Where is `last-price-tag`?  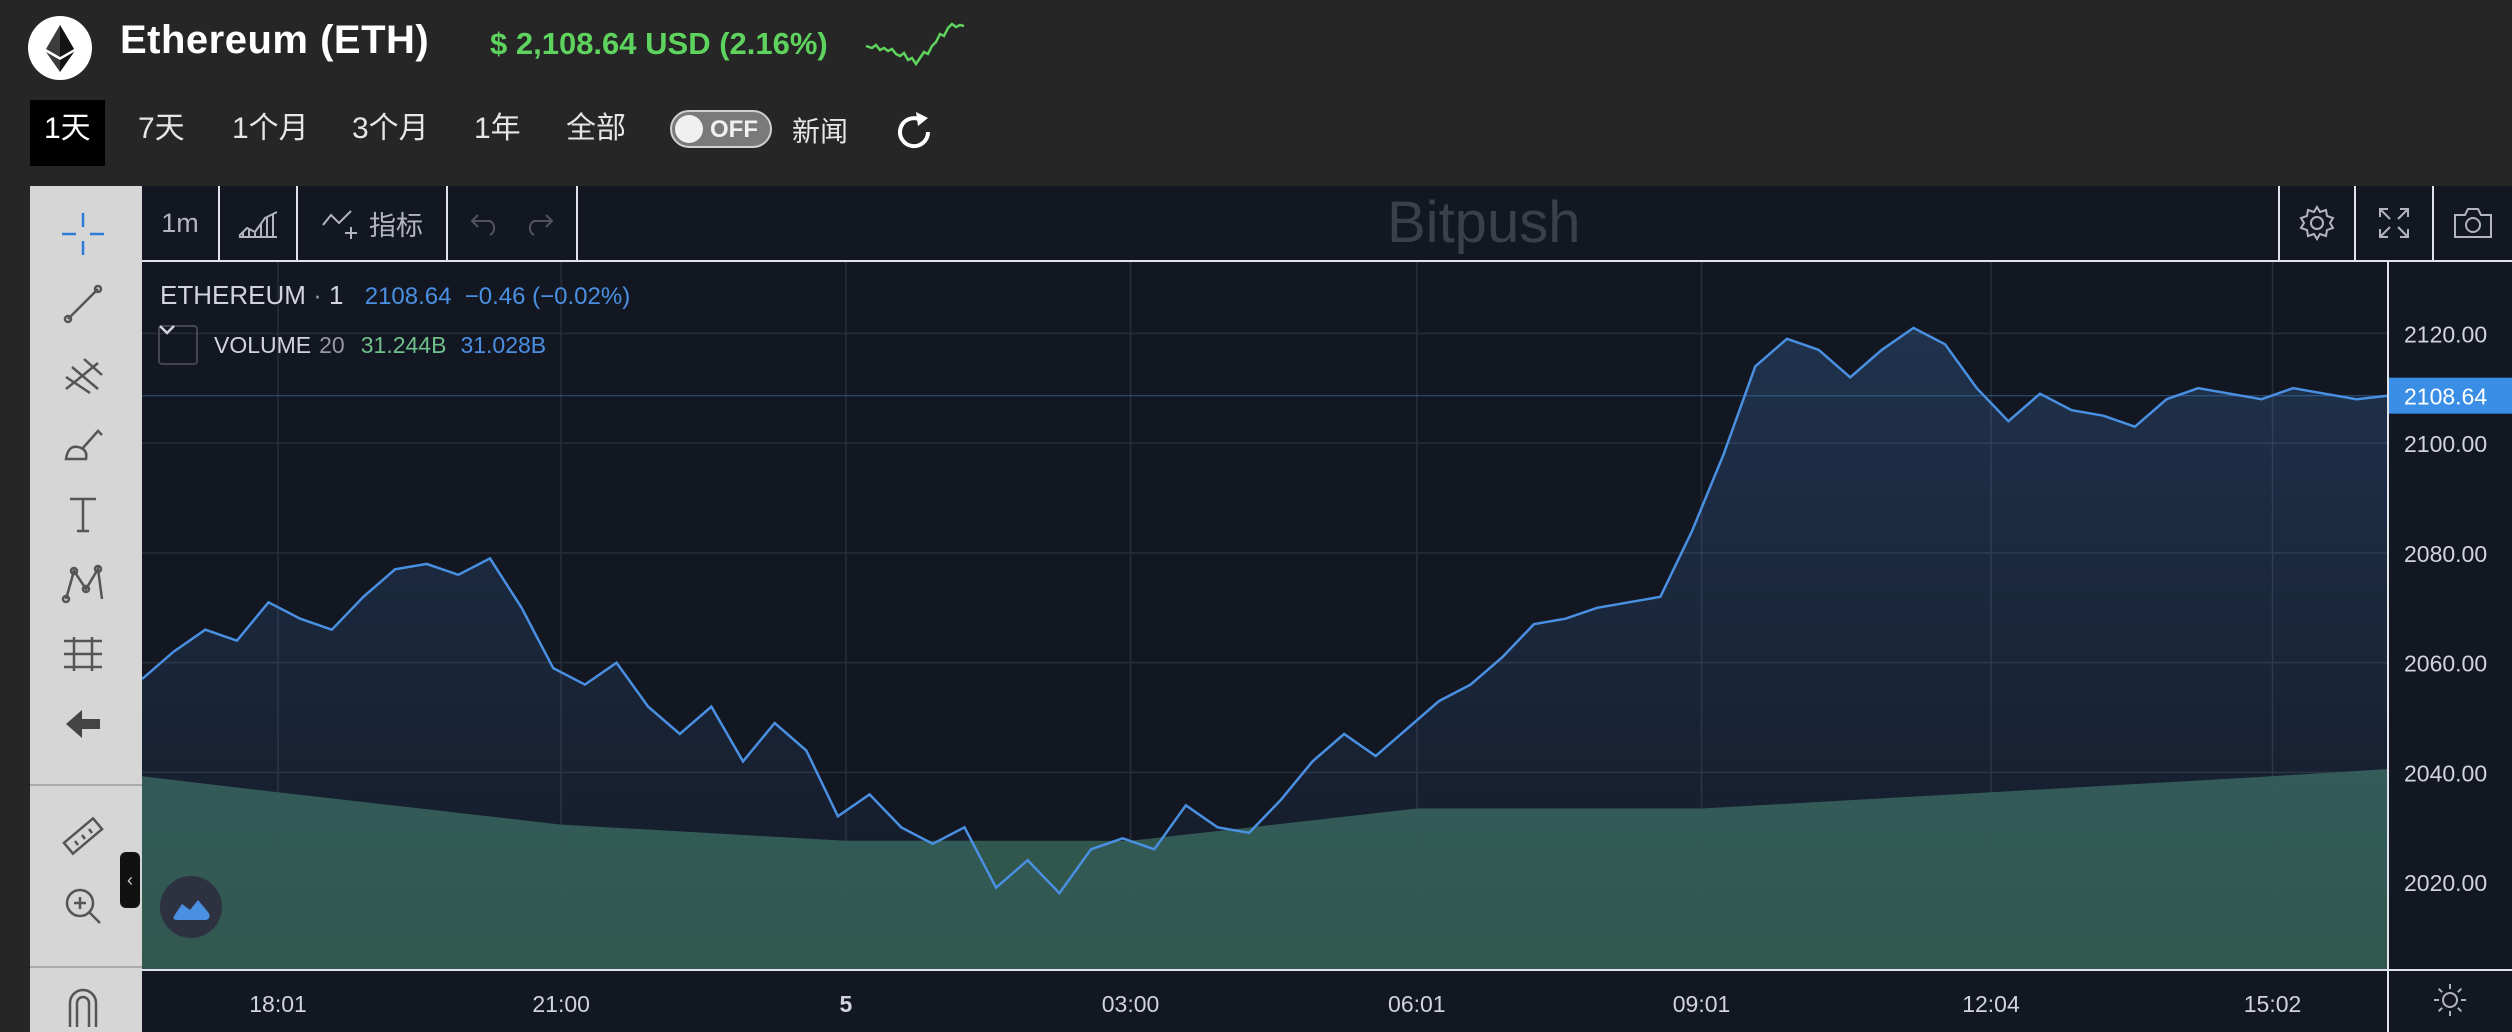
last-price-tag is located at coordinates (2450, 395).